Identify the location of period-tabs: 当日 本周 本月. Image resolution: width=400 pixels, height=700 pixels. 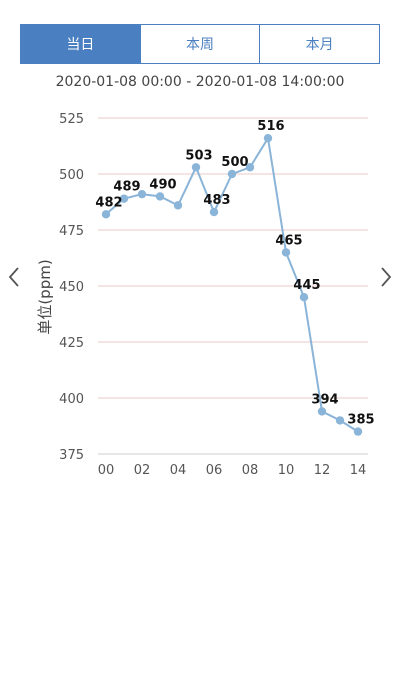
(200, 44).